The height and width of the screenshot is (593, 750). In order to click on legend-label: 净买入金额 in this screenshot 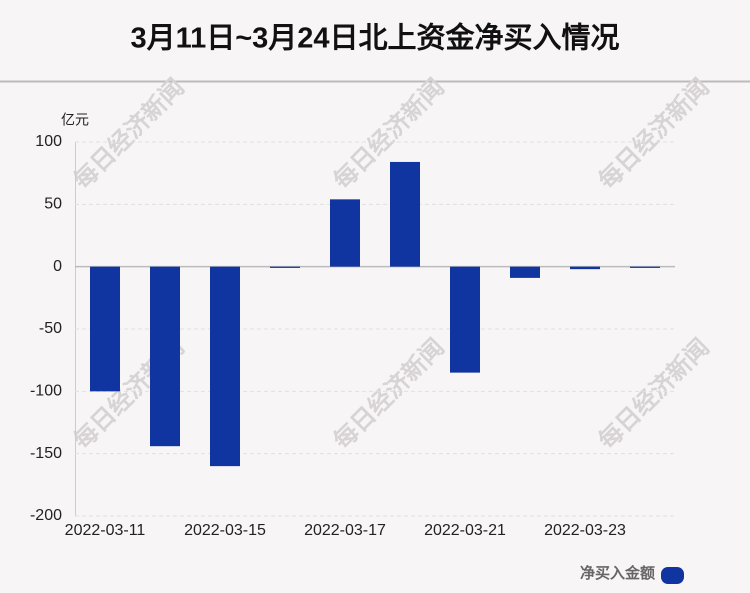, I will do `click(617, 573)`.